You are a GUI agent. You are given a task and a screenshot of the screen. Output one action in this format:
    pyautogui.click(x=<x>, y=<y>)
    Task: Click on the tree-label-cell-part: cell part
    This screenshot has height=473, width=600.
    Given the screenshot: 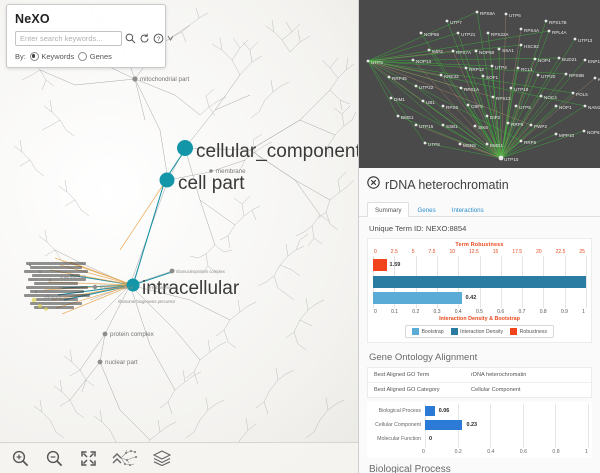 What is the action you would take?
    pyautogui.click(x=211, y=183)
    